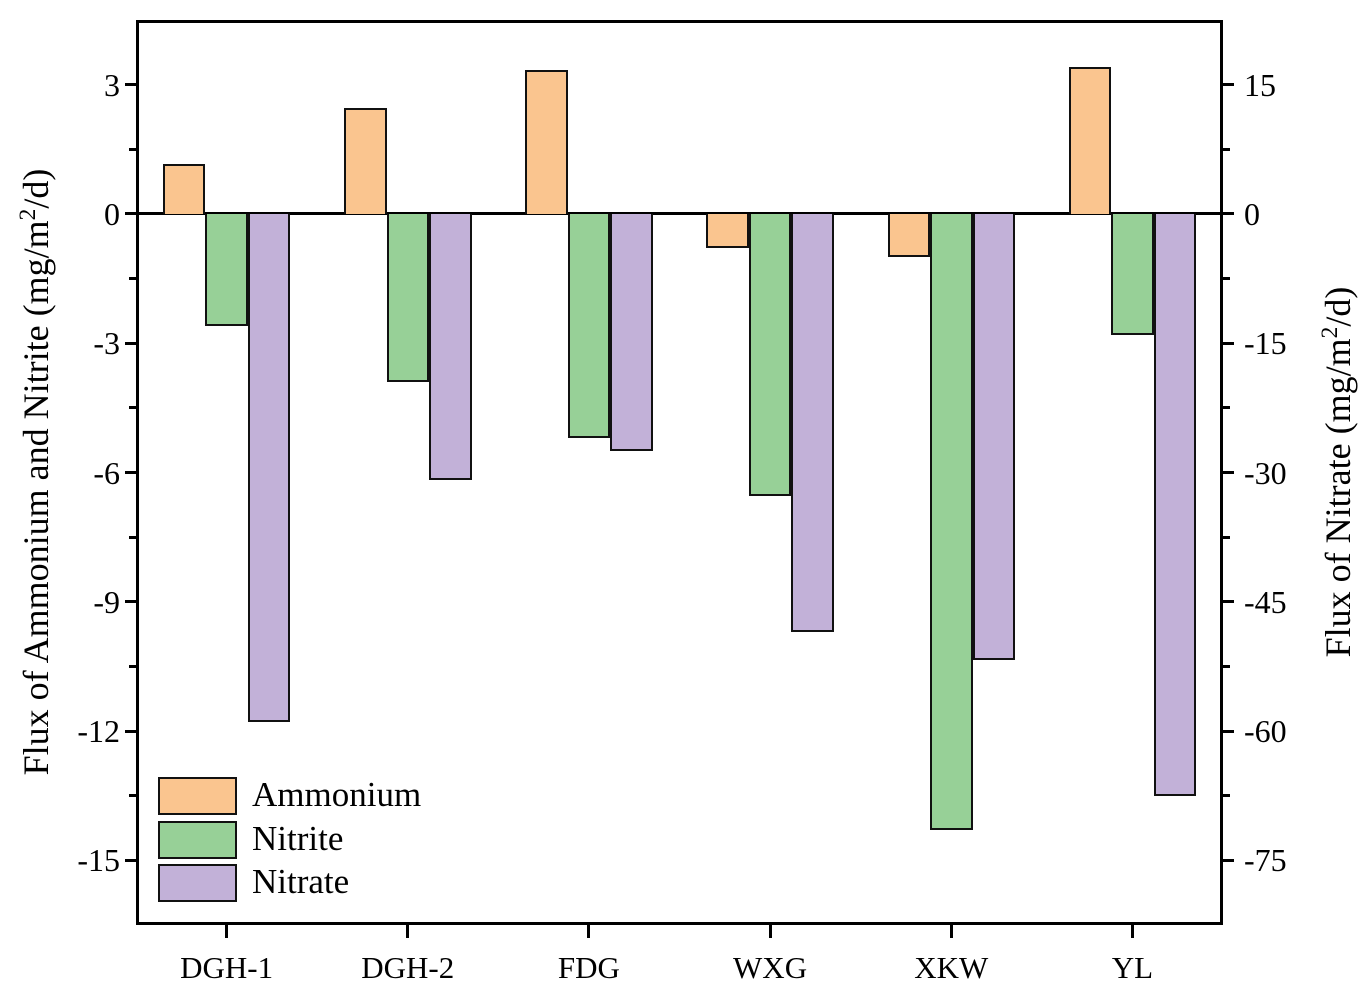  Describe the element at coordinates (951, 522) in the screenshot. I see `bar-nitrite-xkw` at that location.